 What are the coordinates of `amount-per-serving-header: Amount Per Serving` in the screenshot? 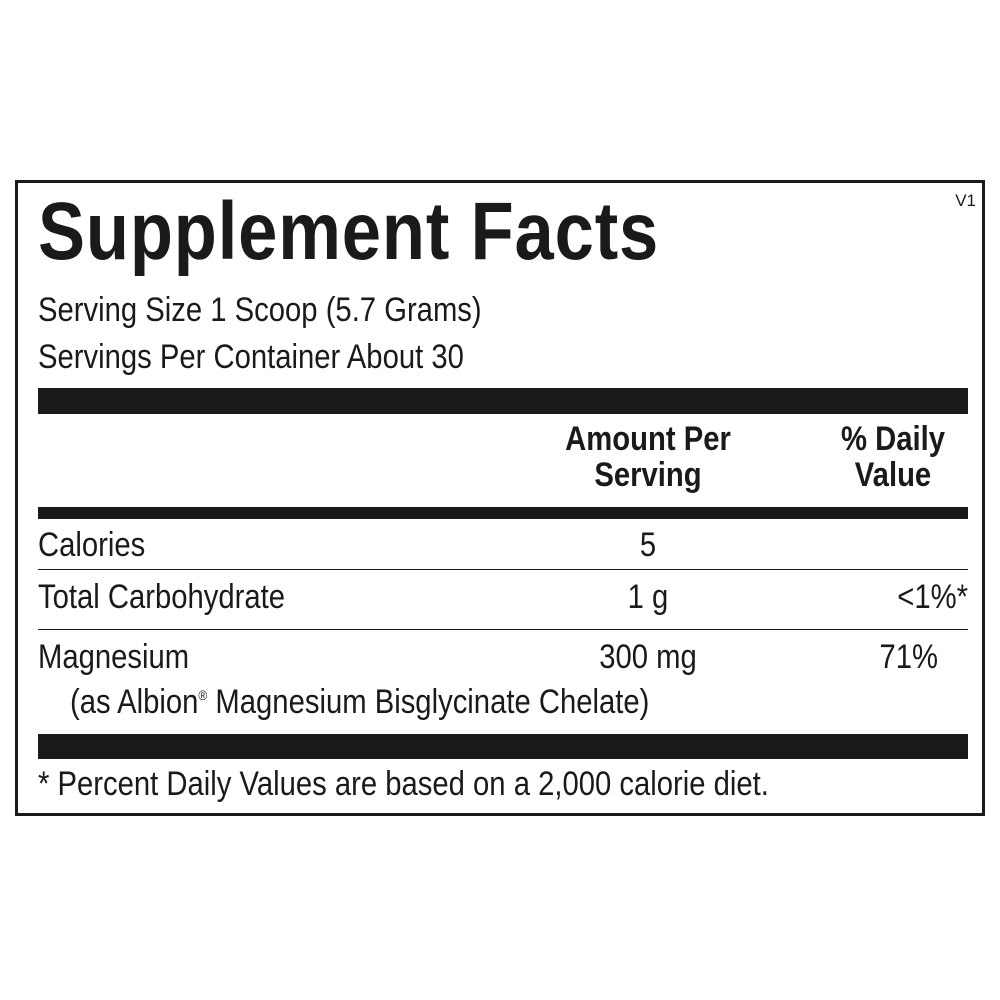 It's located at (647, 457).